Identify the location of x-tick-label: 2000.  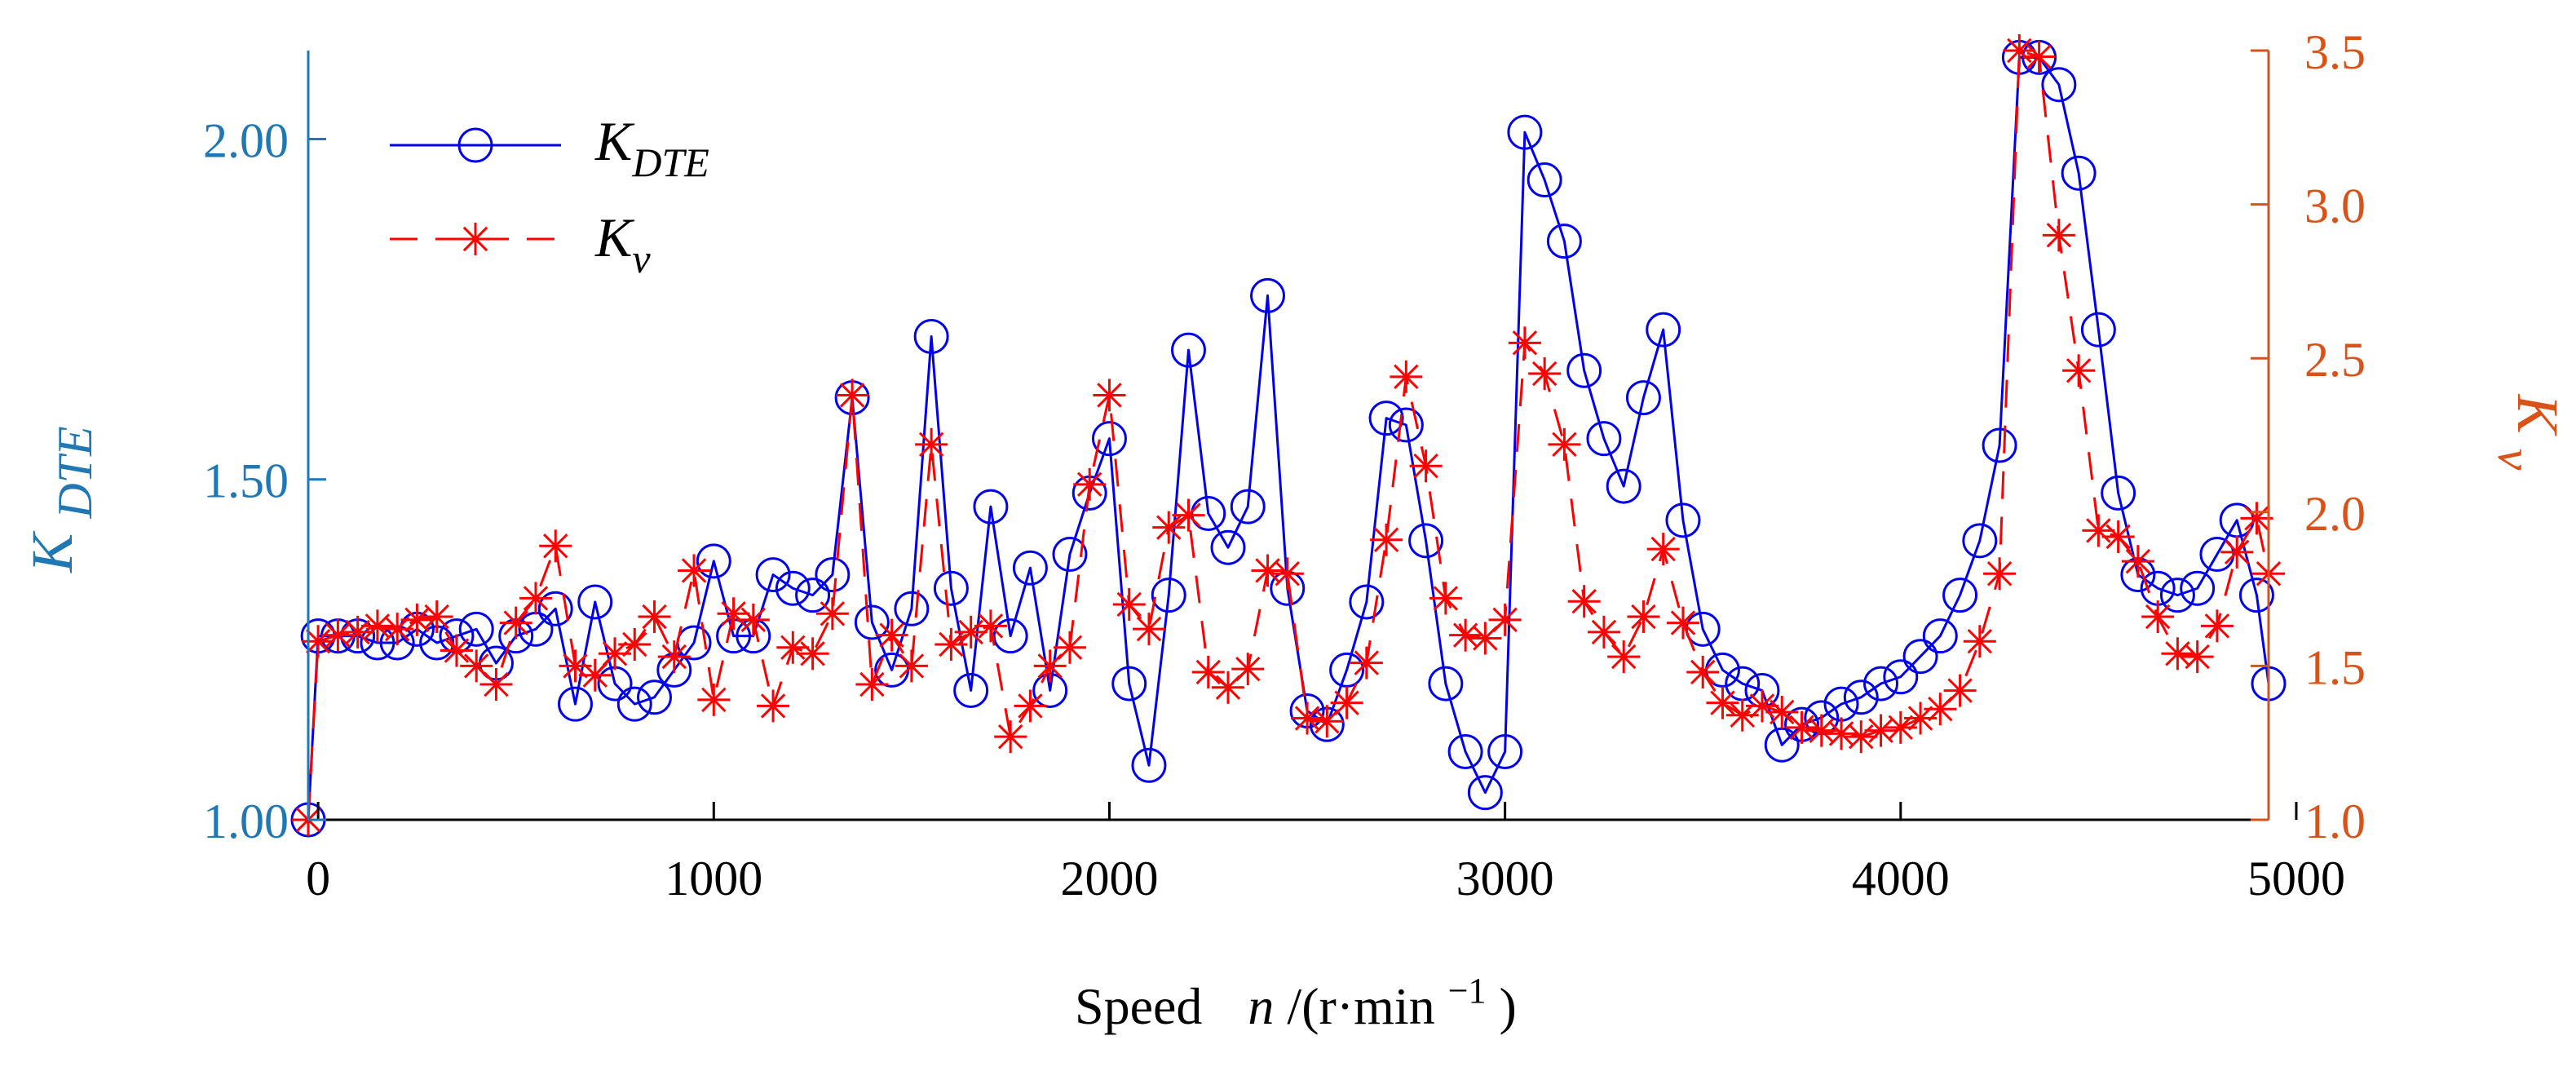
(1109, 878).